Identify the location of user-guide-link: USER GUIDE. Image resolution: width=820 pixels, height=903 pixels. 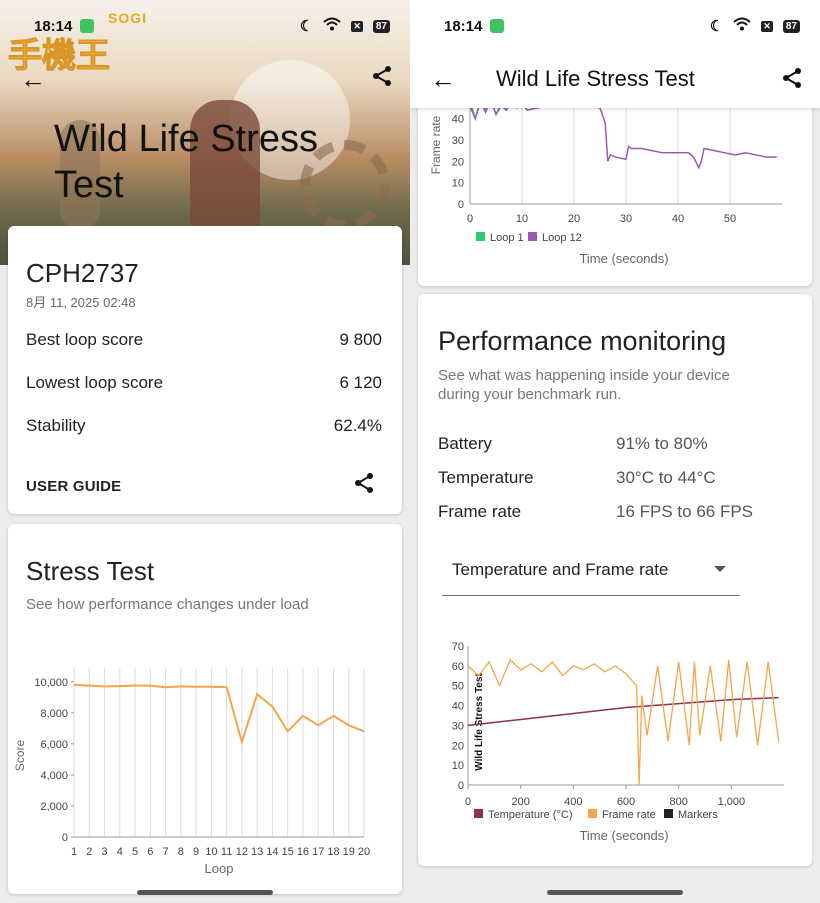
(74, 486).